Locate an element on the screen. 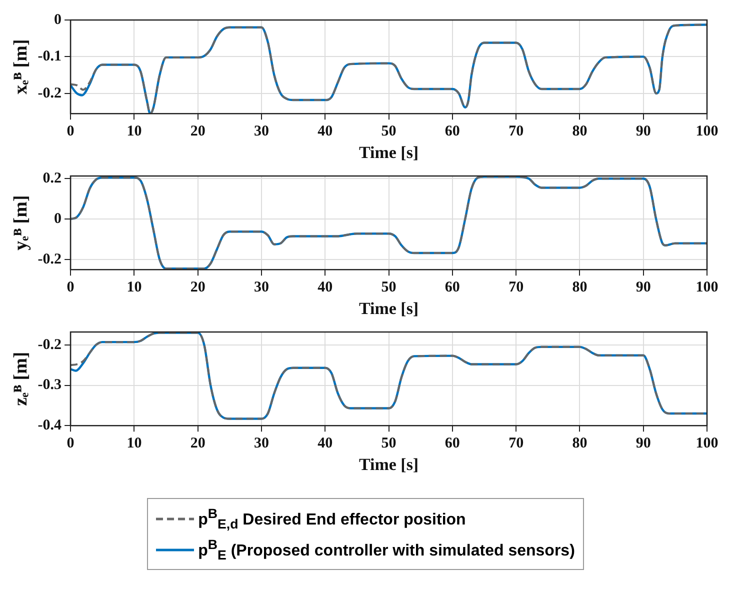 The image size is (731, 589). y-axis-title: xₑᴮ [m] is located at coordinates (21, 66).